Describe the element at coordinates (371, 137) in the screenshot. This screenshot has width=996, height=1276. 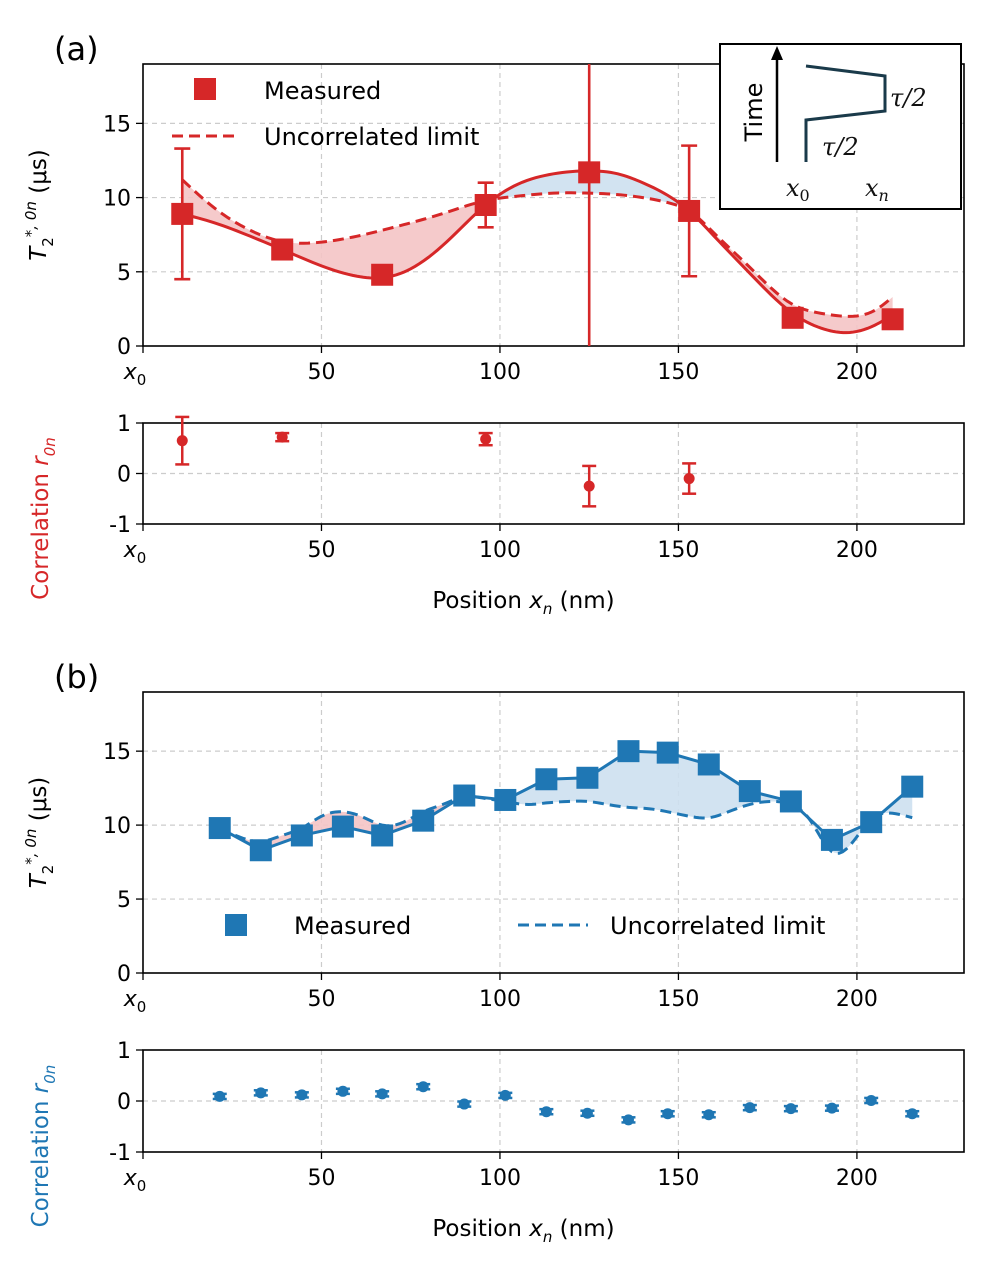
I see `legend-label-uncorrelated: Uncorrelated limit` at that location.